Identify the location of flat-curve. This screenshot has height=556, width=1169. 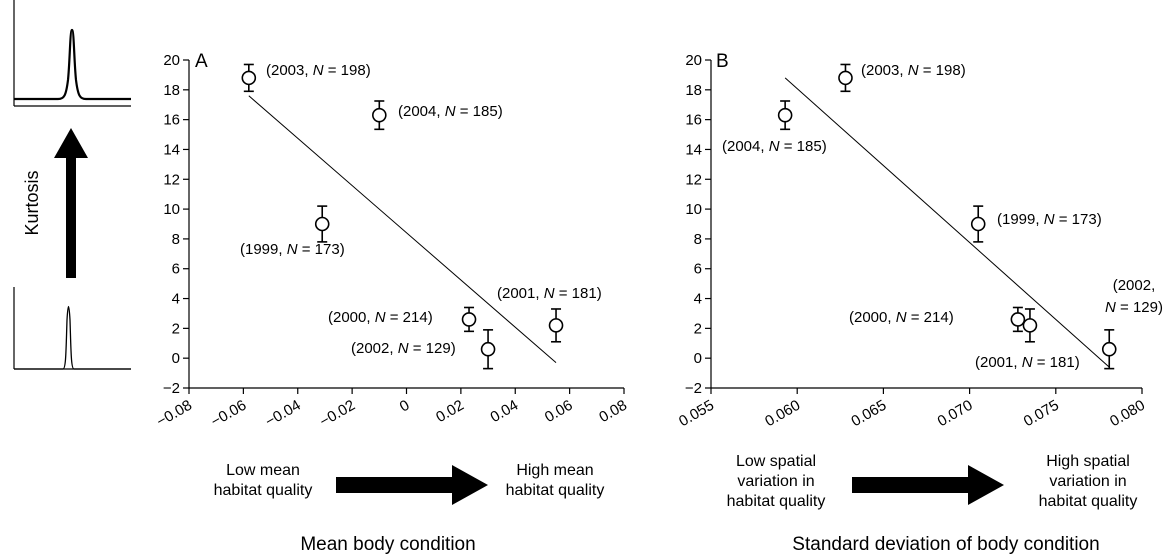
(72, 337).